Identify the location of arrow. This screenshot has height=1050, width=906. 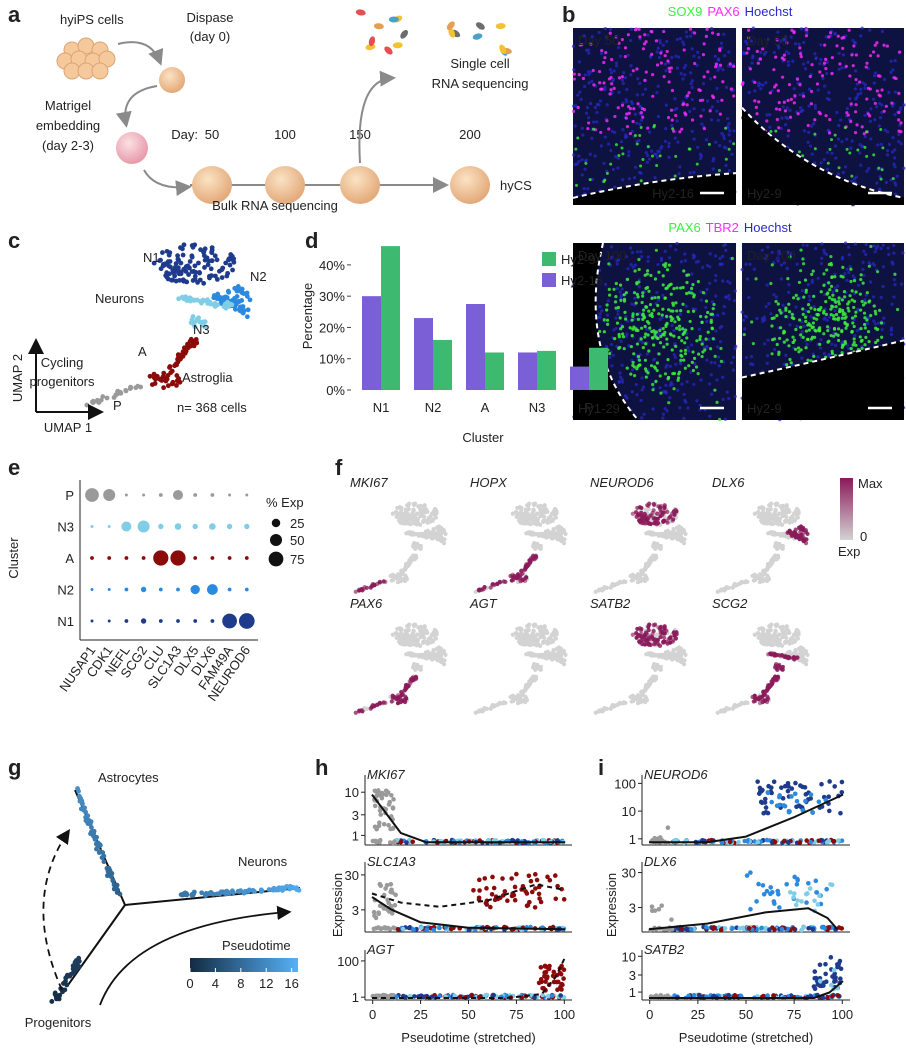
(139, 52).